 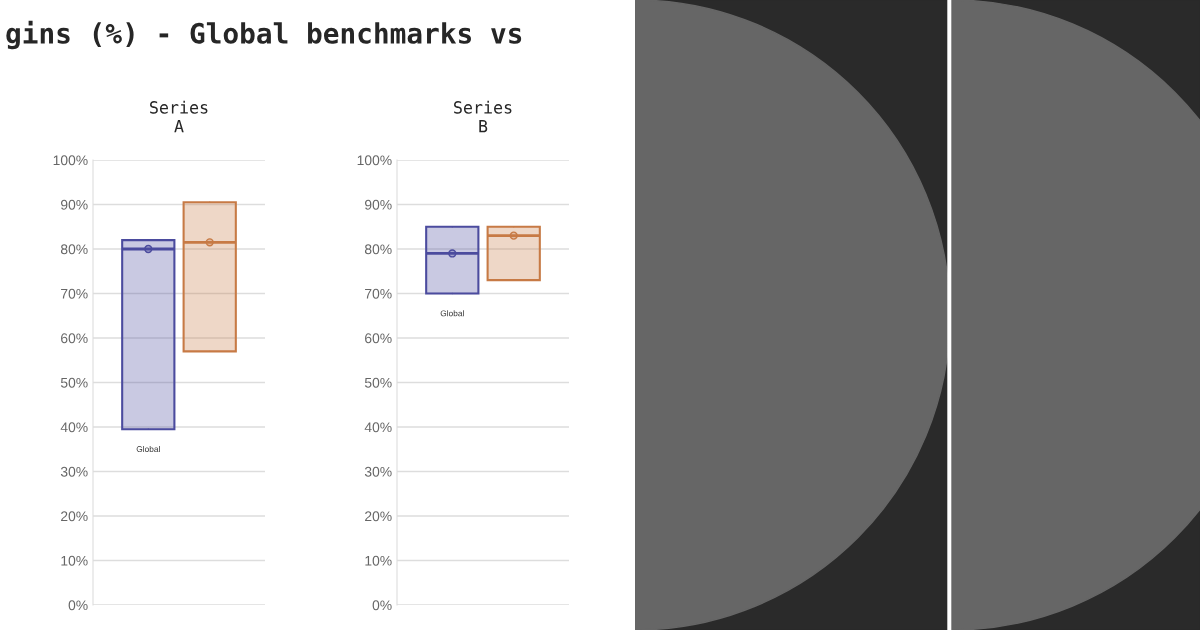 What do you see at coordinates (179, 116) in the screenshot?
I see `chart-subtitle: Series A` at bounding box center [179, 116].